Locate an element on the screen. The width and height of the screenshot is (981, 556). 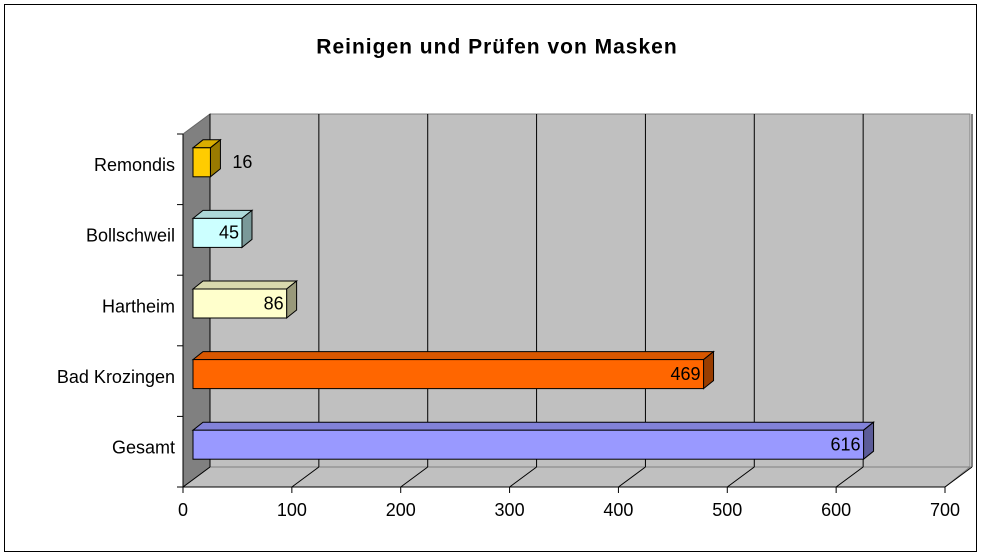
x-tick-label: 700 is located at coordinates (945, 510).